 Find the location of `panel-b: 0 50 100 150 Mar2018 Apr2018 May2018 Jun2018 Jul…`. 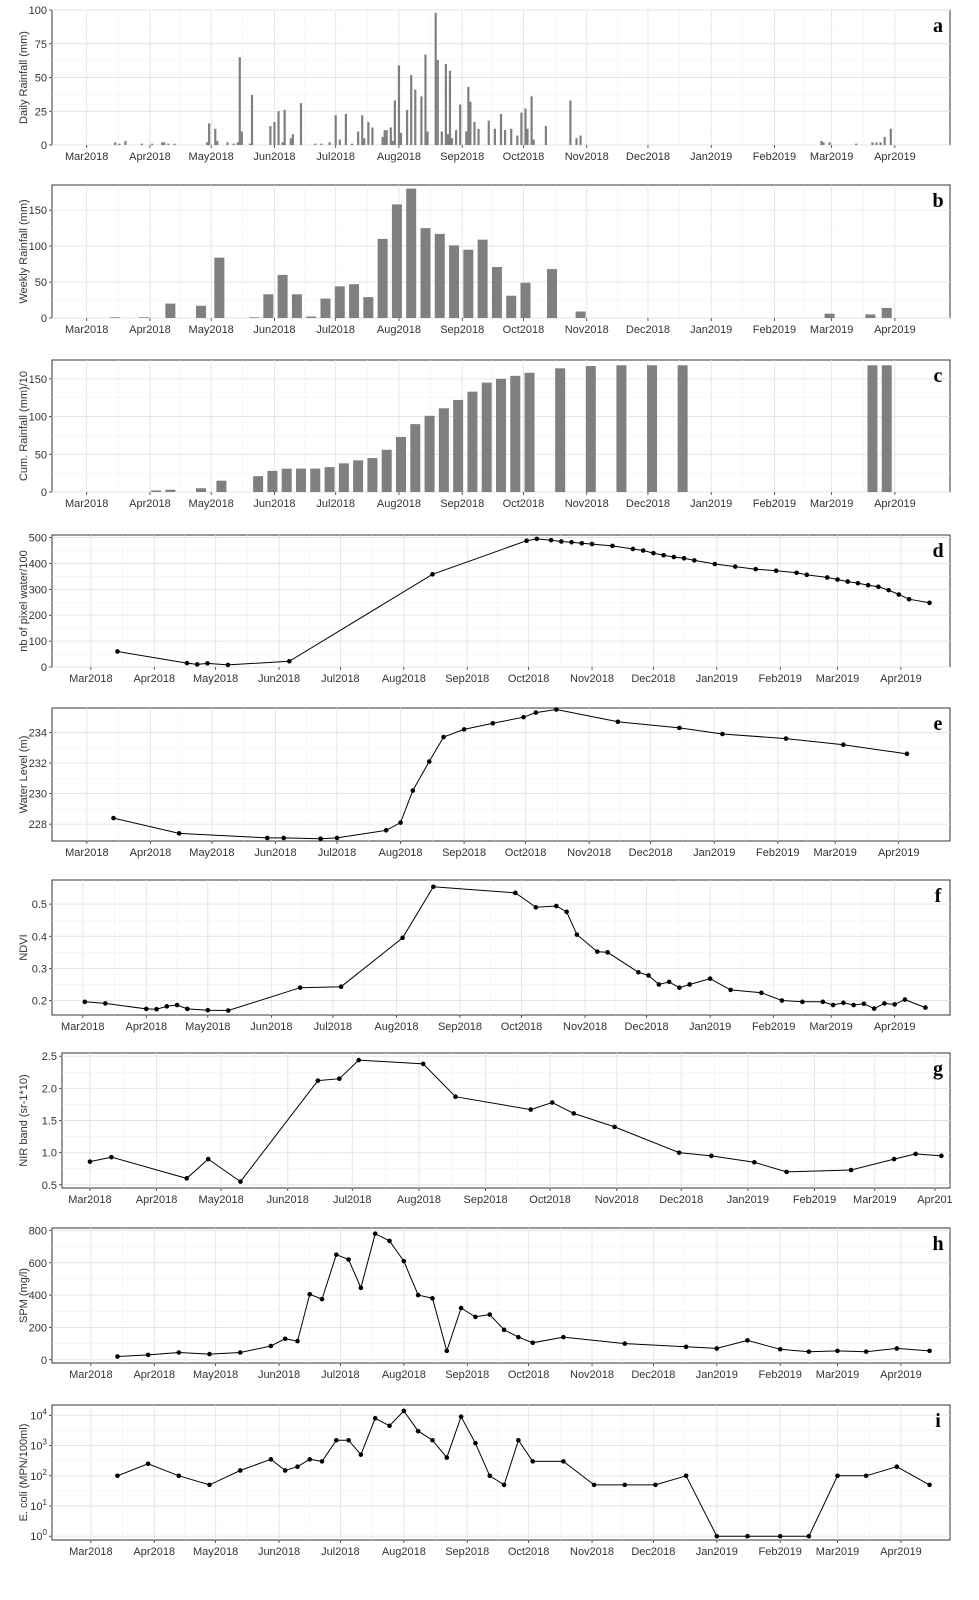

panel-b: 0 50 100 150 Mar2018 Apr2018 May2018 Jun2018 Jul… is located at coordinates (484, 260).